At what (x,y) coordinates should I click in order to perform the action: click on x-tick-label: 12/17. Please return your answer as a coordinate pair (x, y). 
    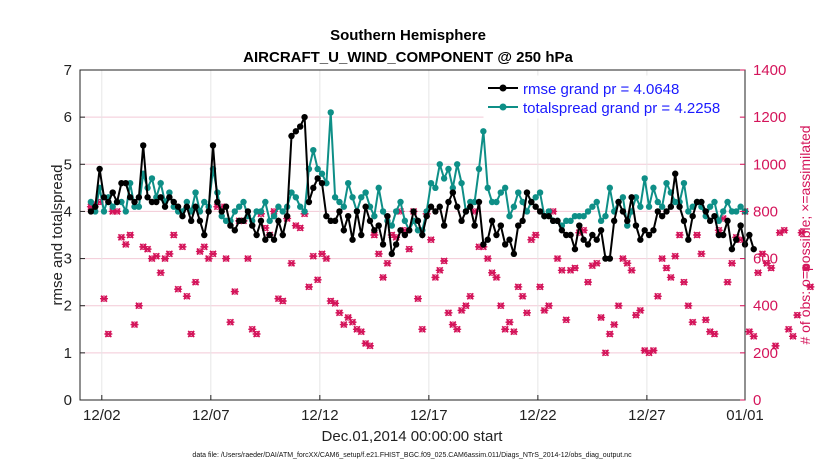
    Looking at the image, I should click on (429, 415).